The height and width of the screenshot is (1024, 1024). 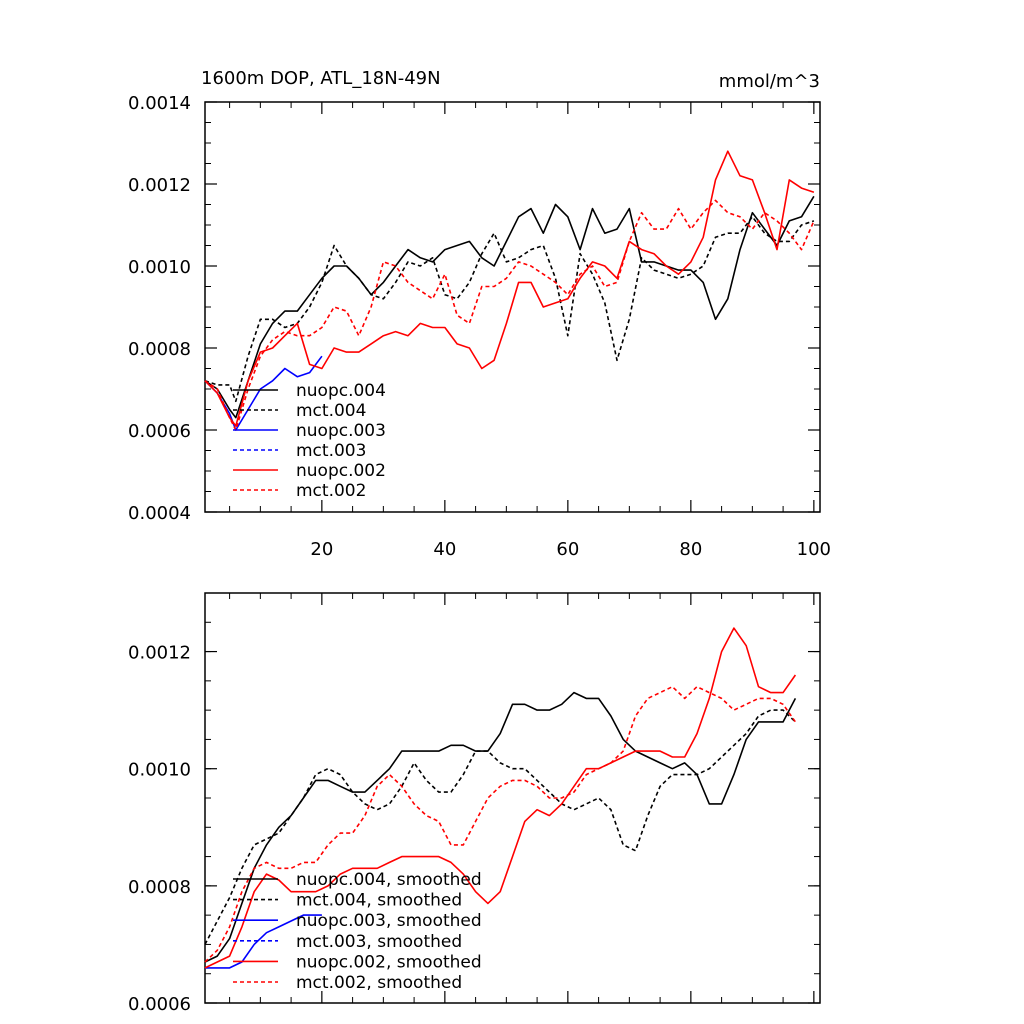 I want to click on legend-label: mct.002, smoothed, so click(x=379, y=983).